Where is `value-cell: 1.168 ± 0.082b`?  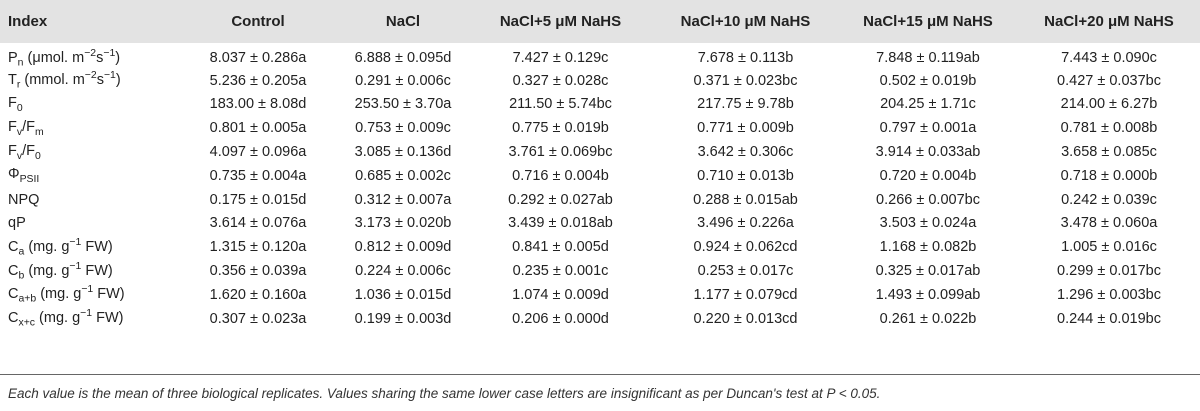 value-cell: 1.168 ± 0.082b is located at coordinates (928, 247).